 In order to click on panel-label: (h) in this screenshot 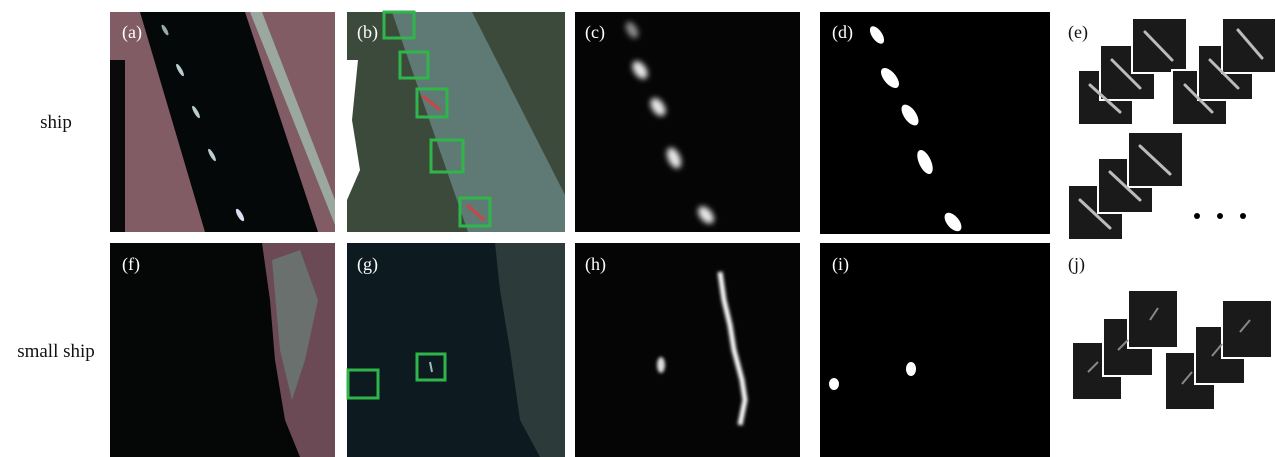, I will do `click(595, 264)`.